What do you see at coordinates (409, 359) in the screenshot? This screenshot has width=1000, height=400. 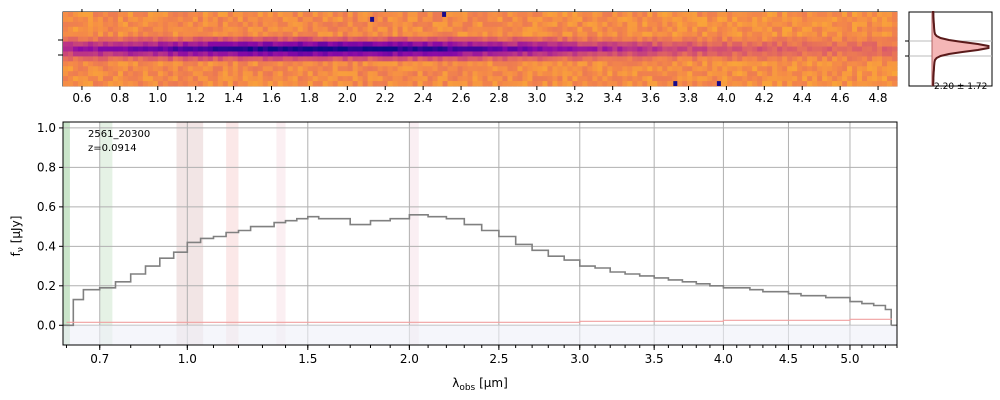 I see `spectrum-x-tick-label: 2.0` at bounding box center [409, 359].